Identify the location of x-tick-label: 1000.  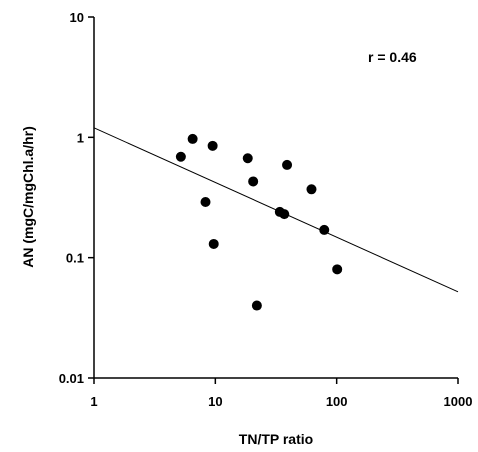
(458, 401).